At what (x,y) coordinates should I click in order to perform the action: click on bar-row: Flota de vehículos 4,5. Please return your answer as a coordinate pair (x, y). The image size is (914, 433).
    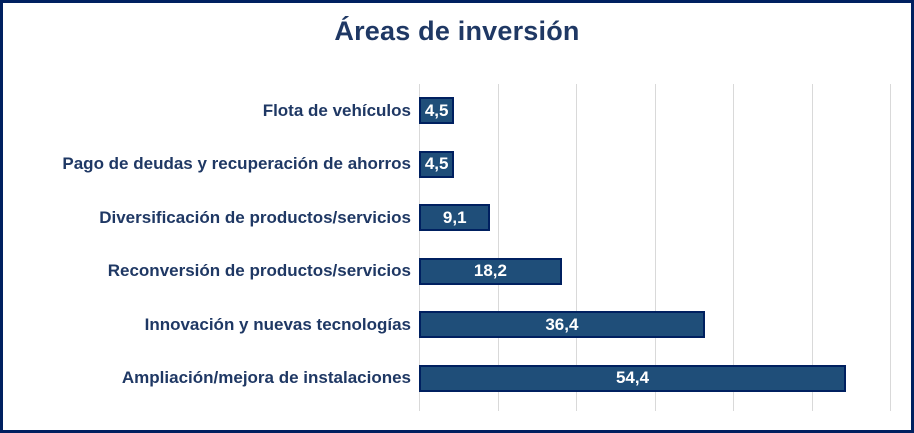
    Looking at the image, I should click on (457, 111).